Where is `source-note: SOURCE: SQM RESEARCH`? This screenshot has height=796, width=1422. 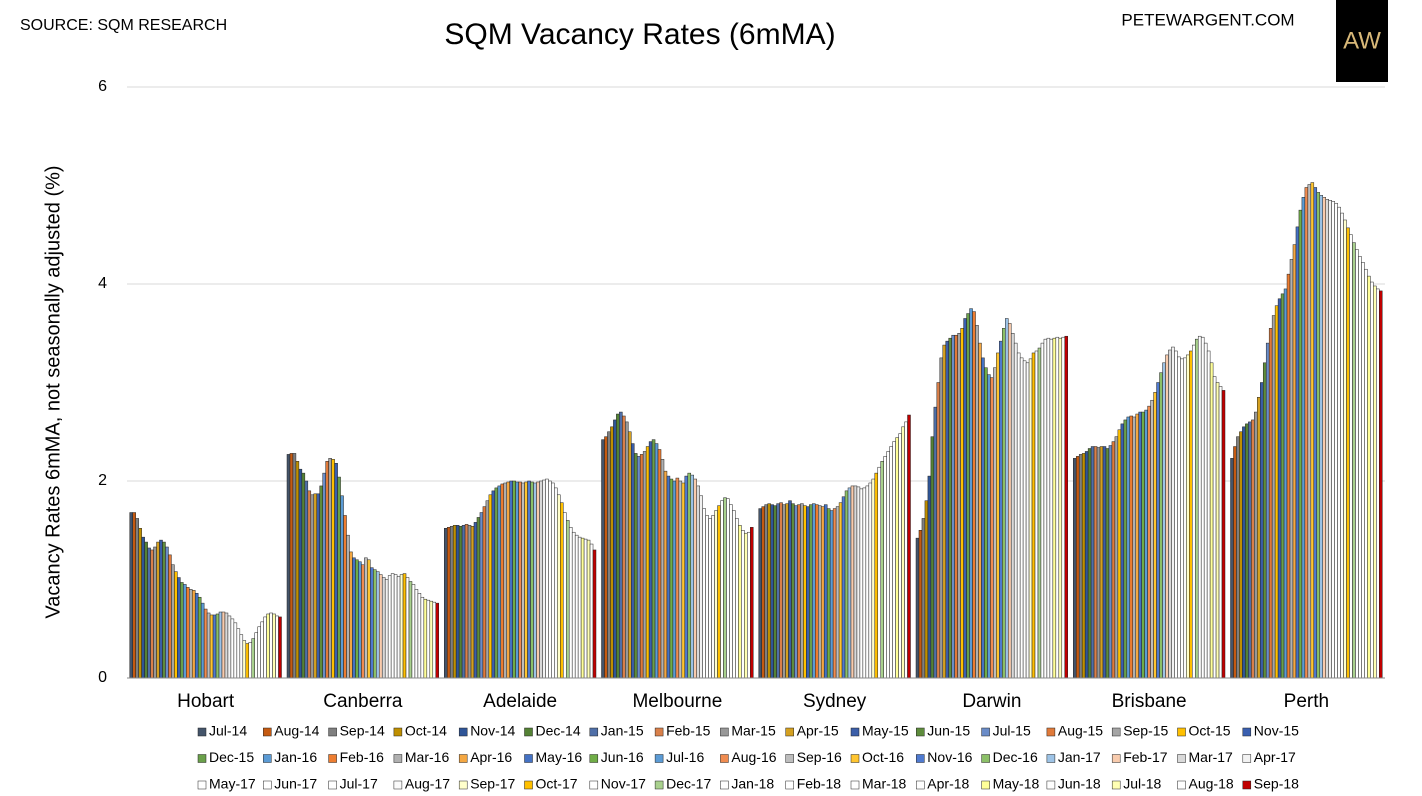
source-note: SOURCE: SQM RESEARCH is located at coordinates (123, 25).